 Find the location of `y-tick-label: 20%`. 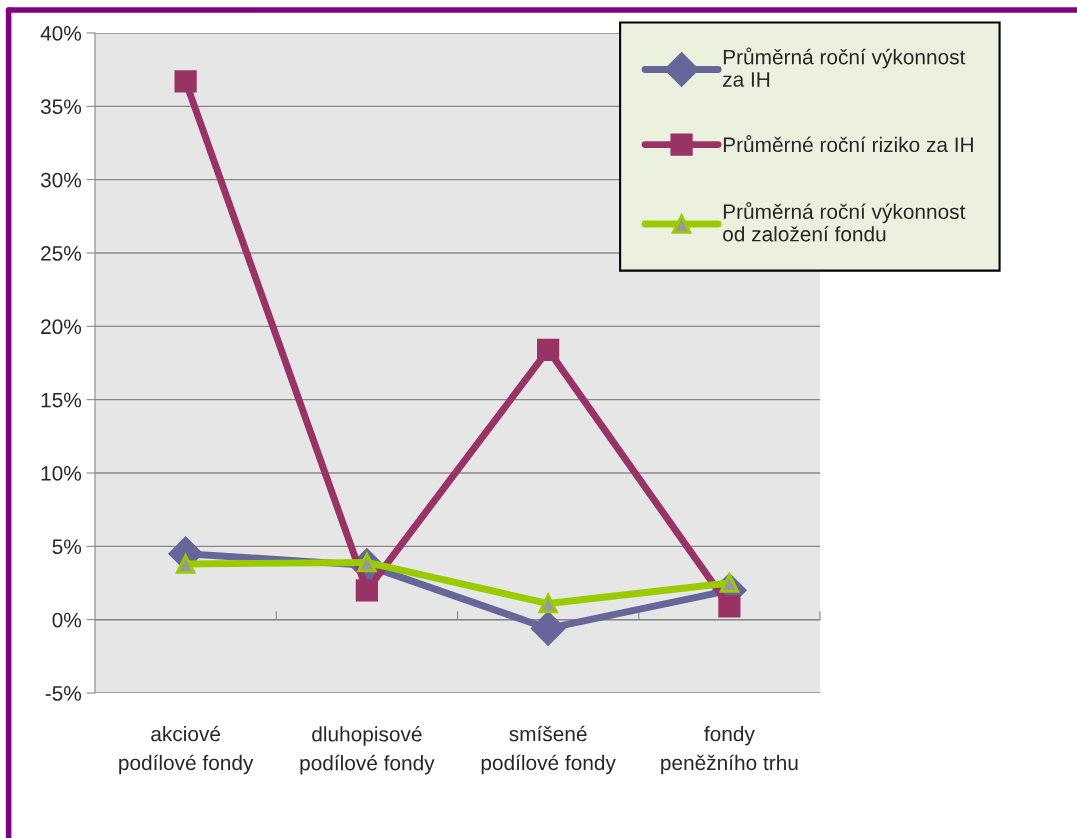

y-tick-label: 20% is located at coordinates (61, 327).